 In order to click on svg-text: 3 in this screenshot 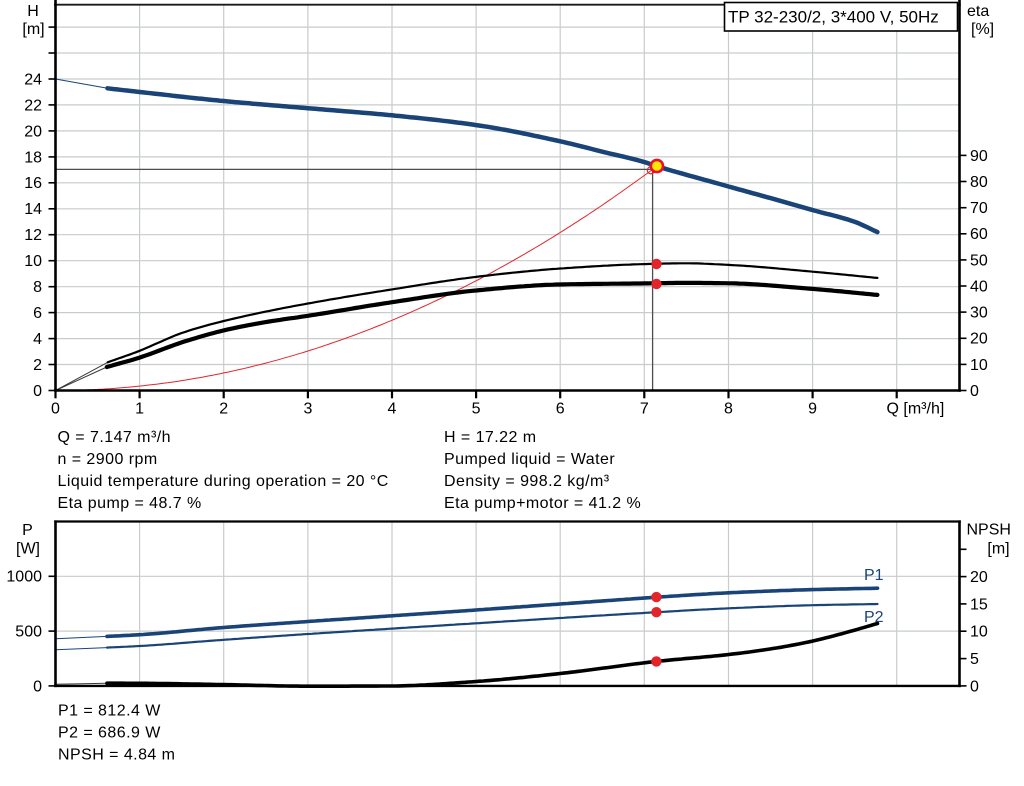, I will do `click(307, 409)`.